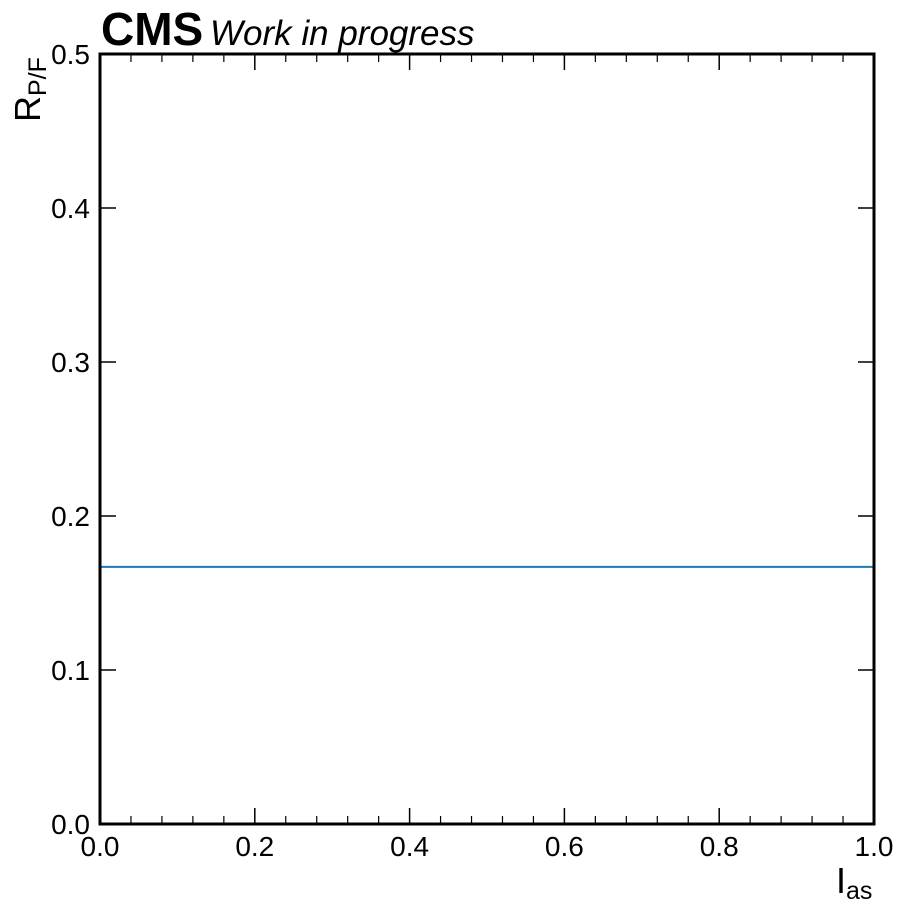 The width and height of the screenshot is (905, 912). What do you see at coordinates (254, 846) in the screenshot?
I see `x-tick-label: 0.2` at bounding box center [254, 846].